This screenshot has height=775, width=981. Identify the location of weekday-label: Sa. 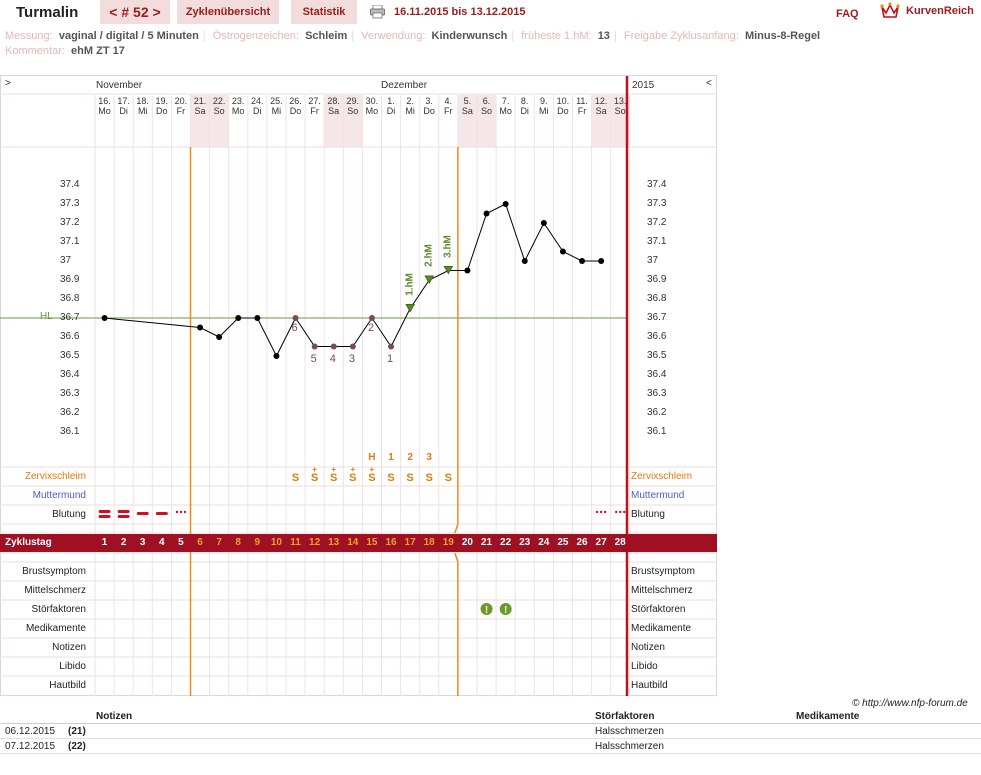
(601, 111).